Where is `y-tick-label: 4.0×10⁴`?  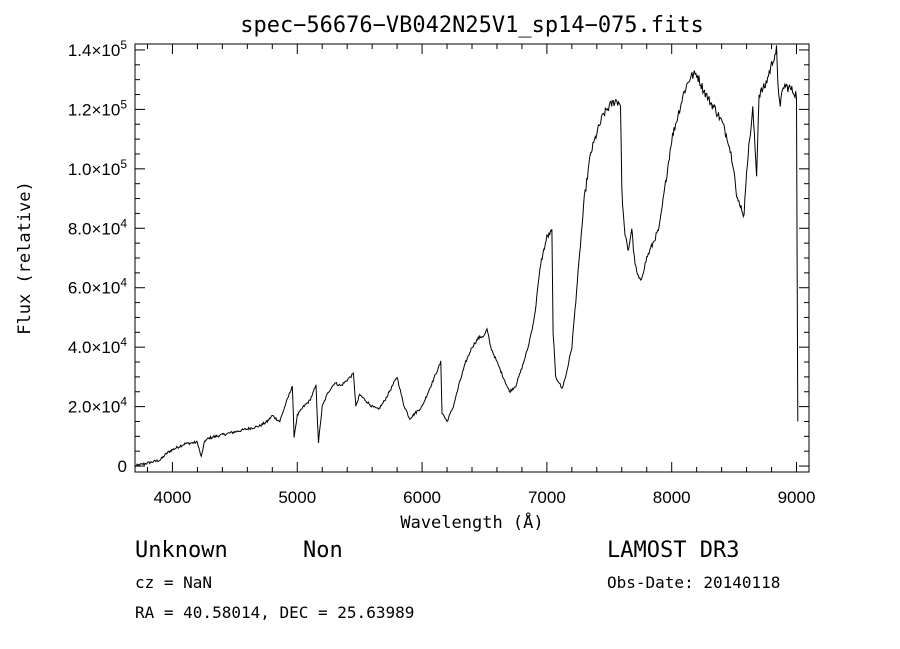
y-tick-label: 4.0×10⁴ is located at coordinates (97, 346).